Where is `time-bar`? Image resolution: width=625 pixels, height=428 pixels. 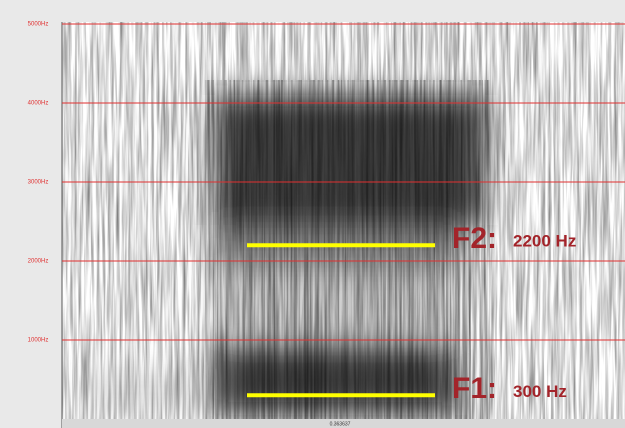 time-bar is located at coordinates (343, 423).